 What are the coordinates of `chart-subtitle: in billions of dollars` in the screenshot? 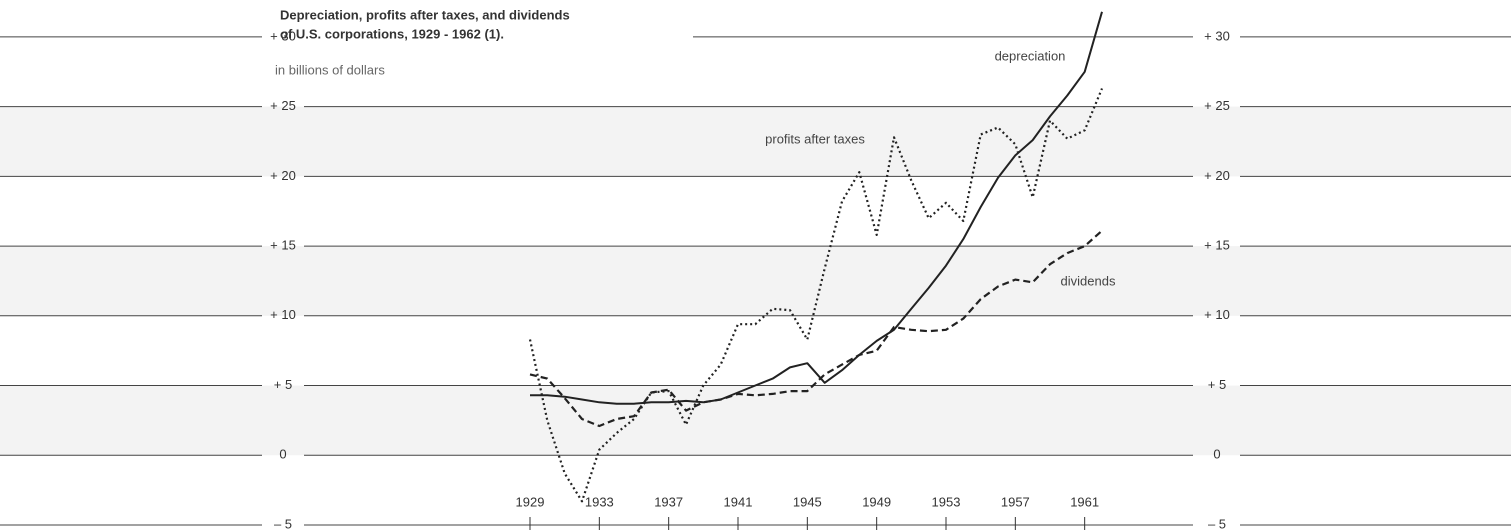 It's located at (330, 69).